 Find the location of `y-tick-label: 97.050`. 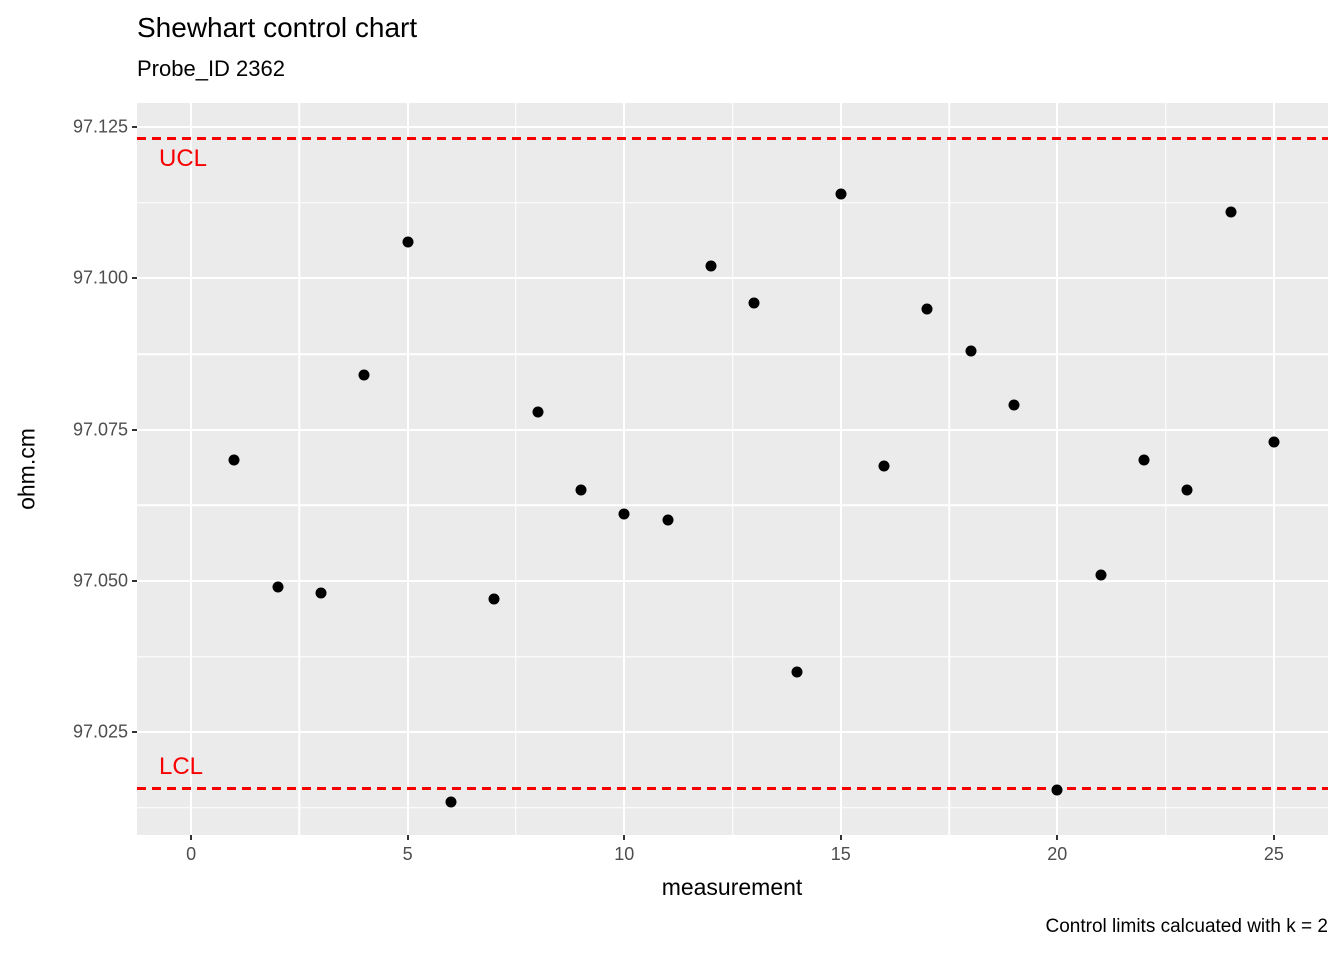

y-tick-label: 97.050 is located at coordinates (100, 580).